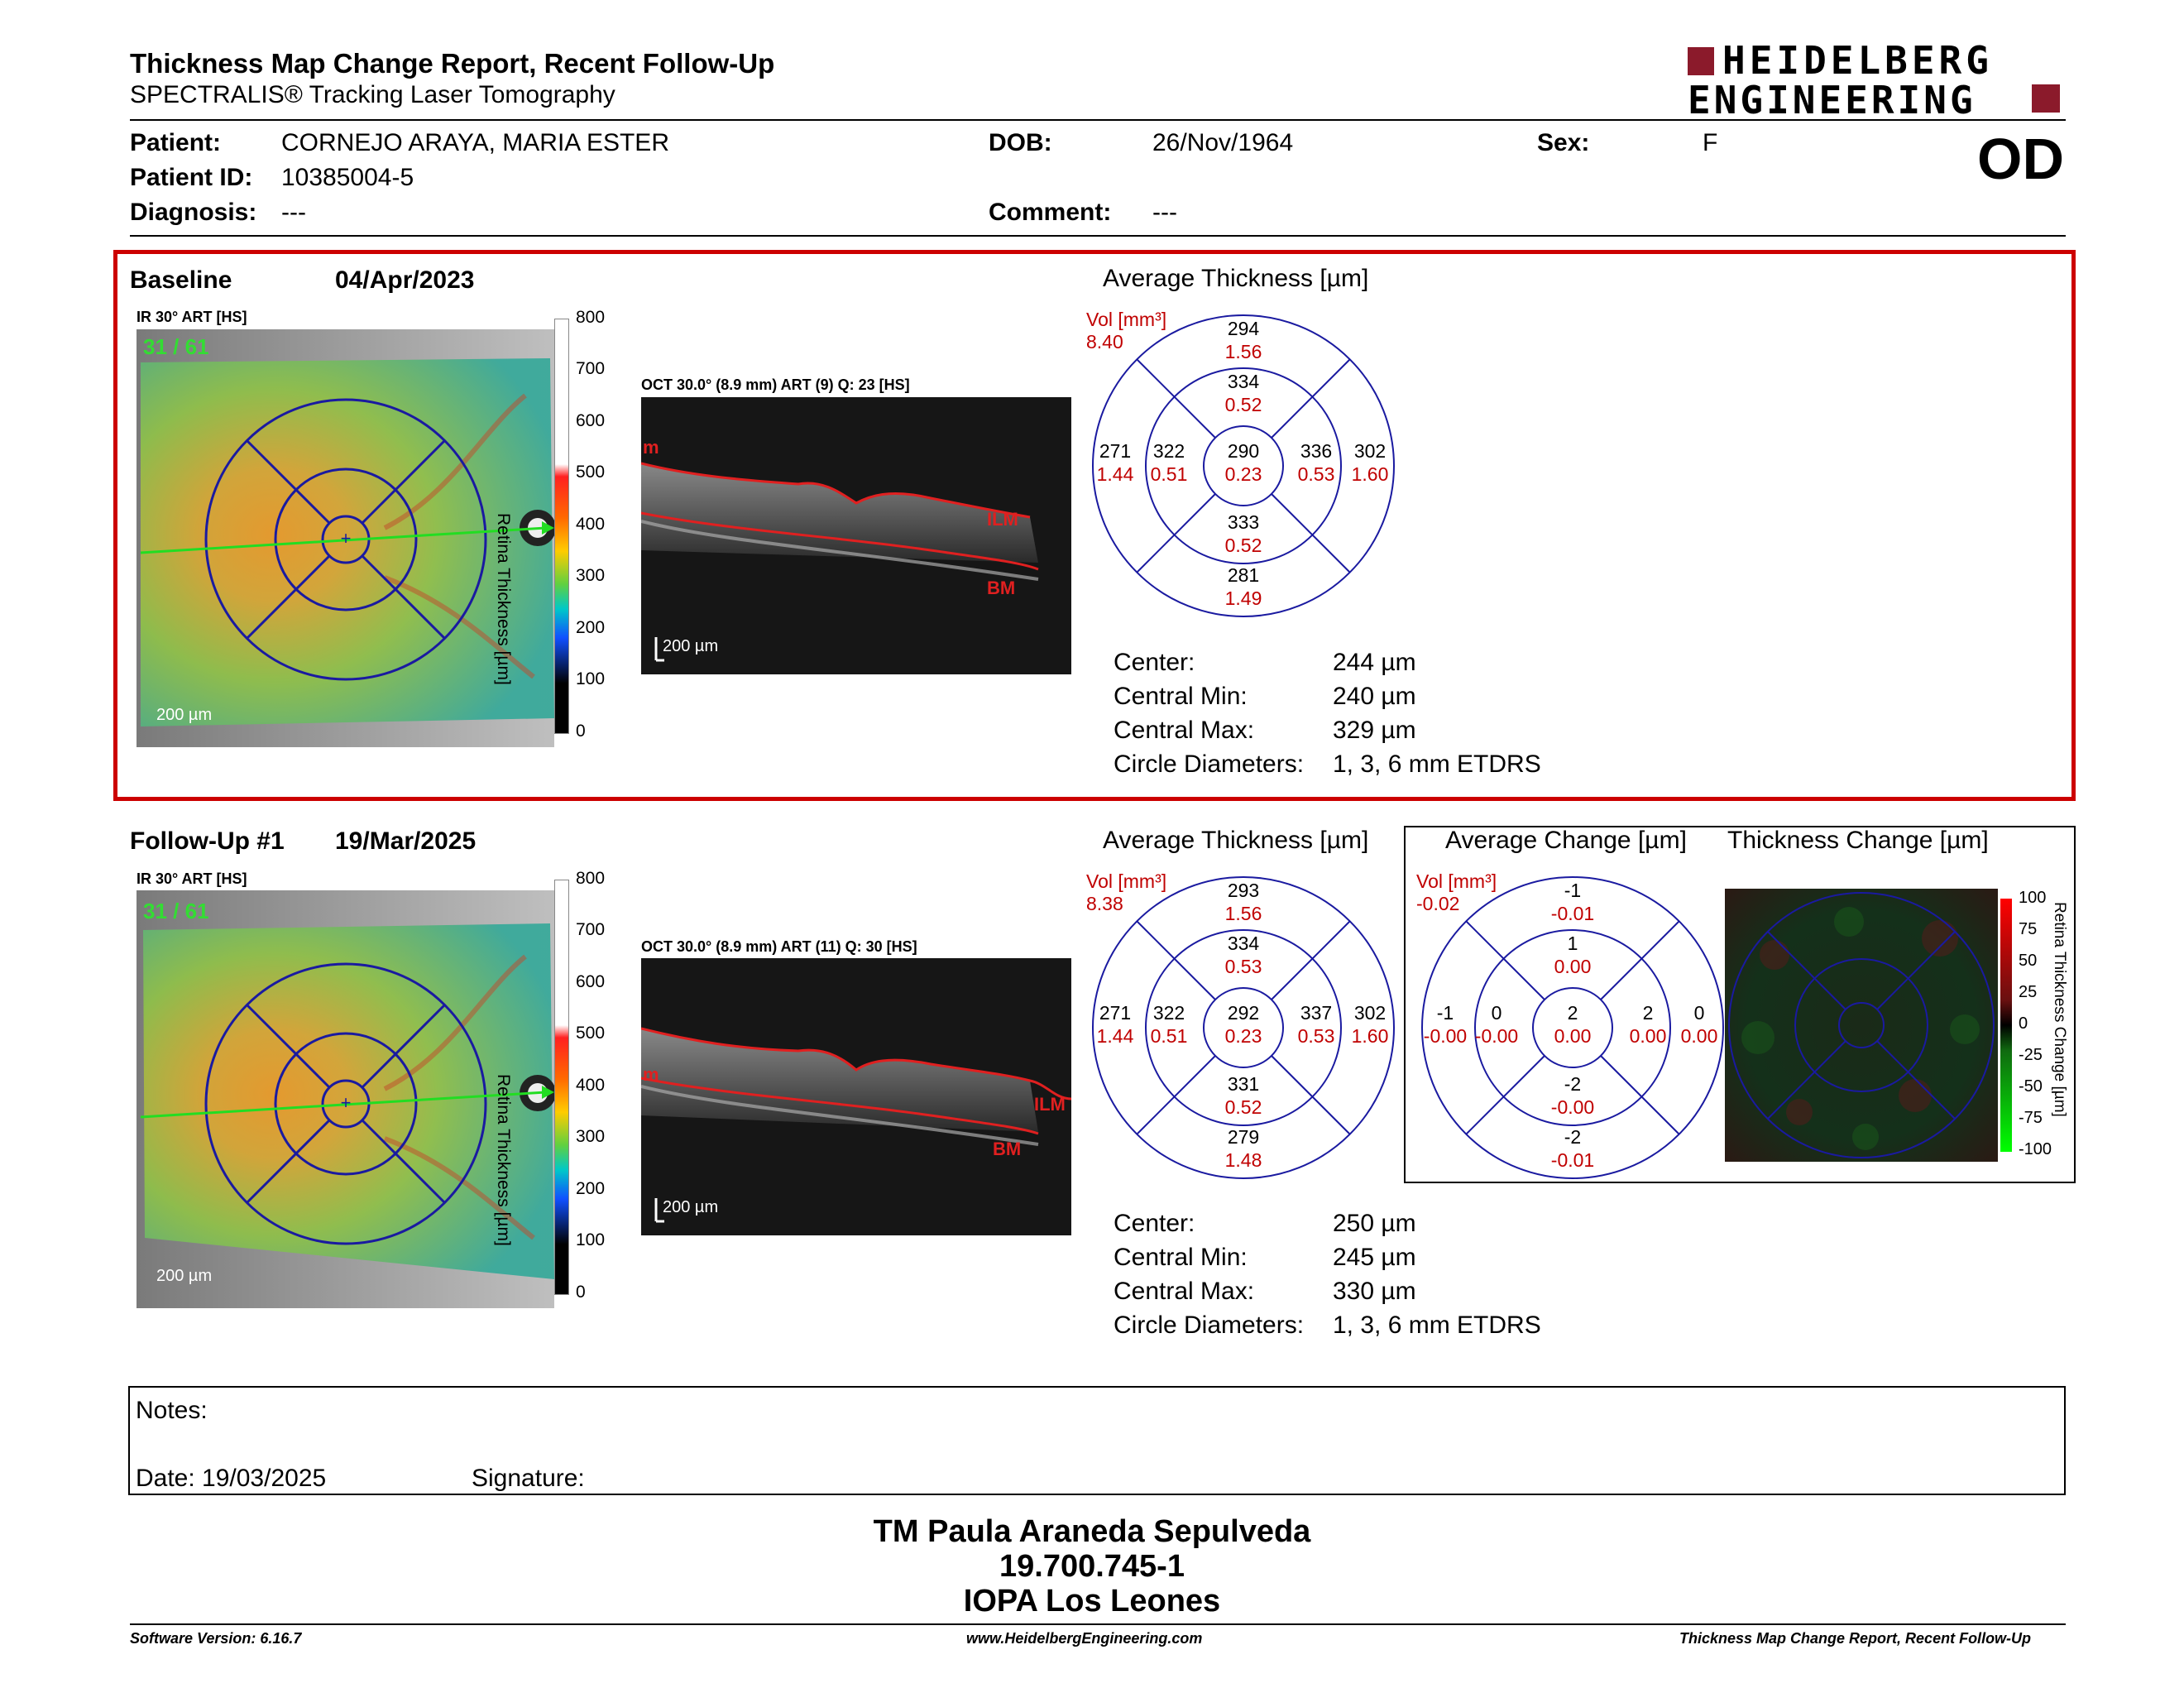 This screenshot has height=1688, width=2184. Describe the element at coordinates (176, 911) in the screenshot. I see `followup-counter: 31 / 61` at that location.